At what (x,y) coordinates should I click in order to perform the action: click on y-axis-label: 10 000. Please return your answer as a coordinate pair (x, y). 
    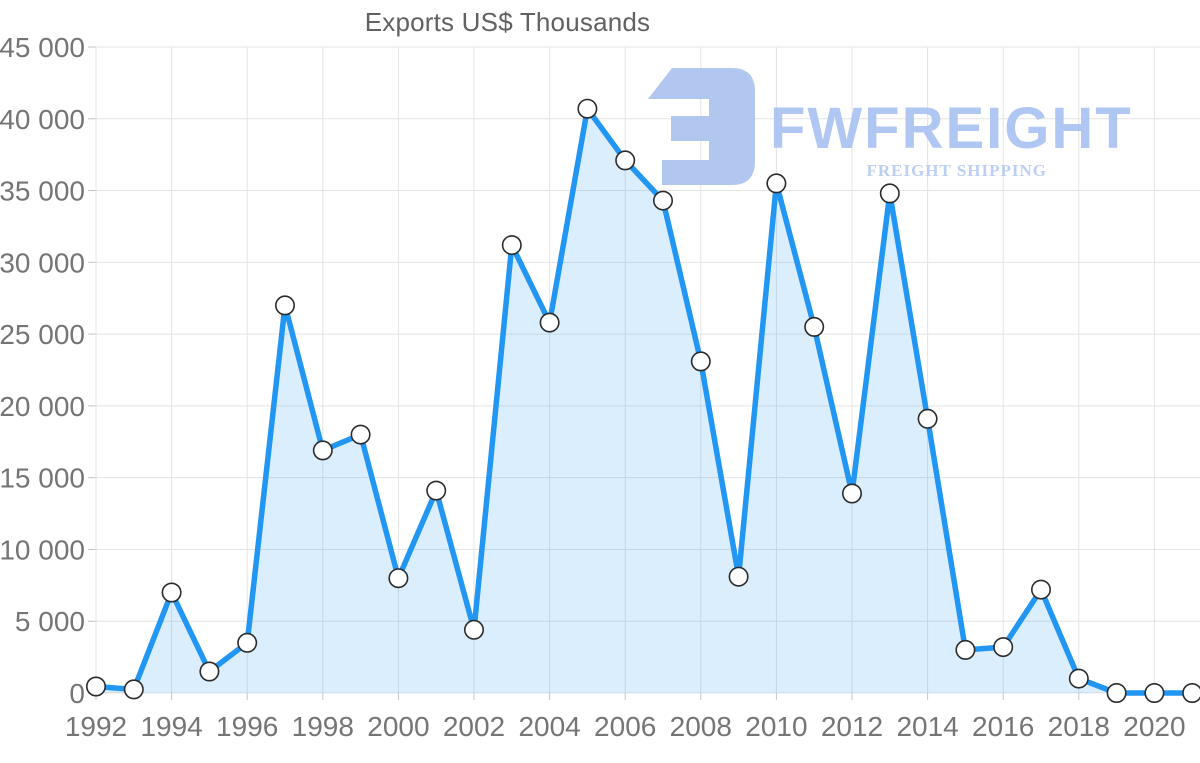
    Looking at the image, I should click on (42, 549).